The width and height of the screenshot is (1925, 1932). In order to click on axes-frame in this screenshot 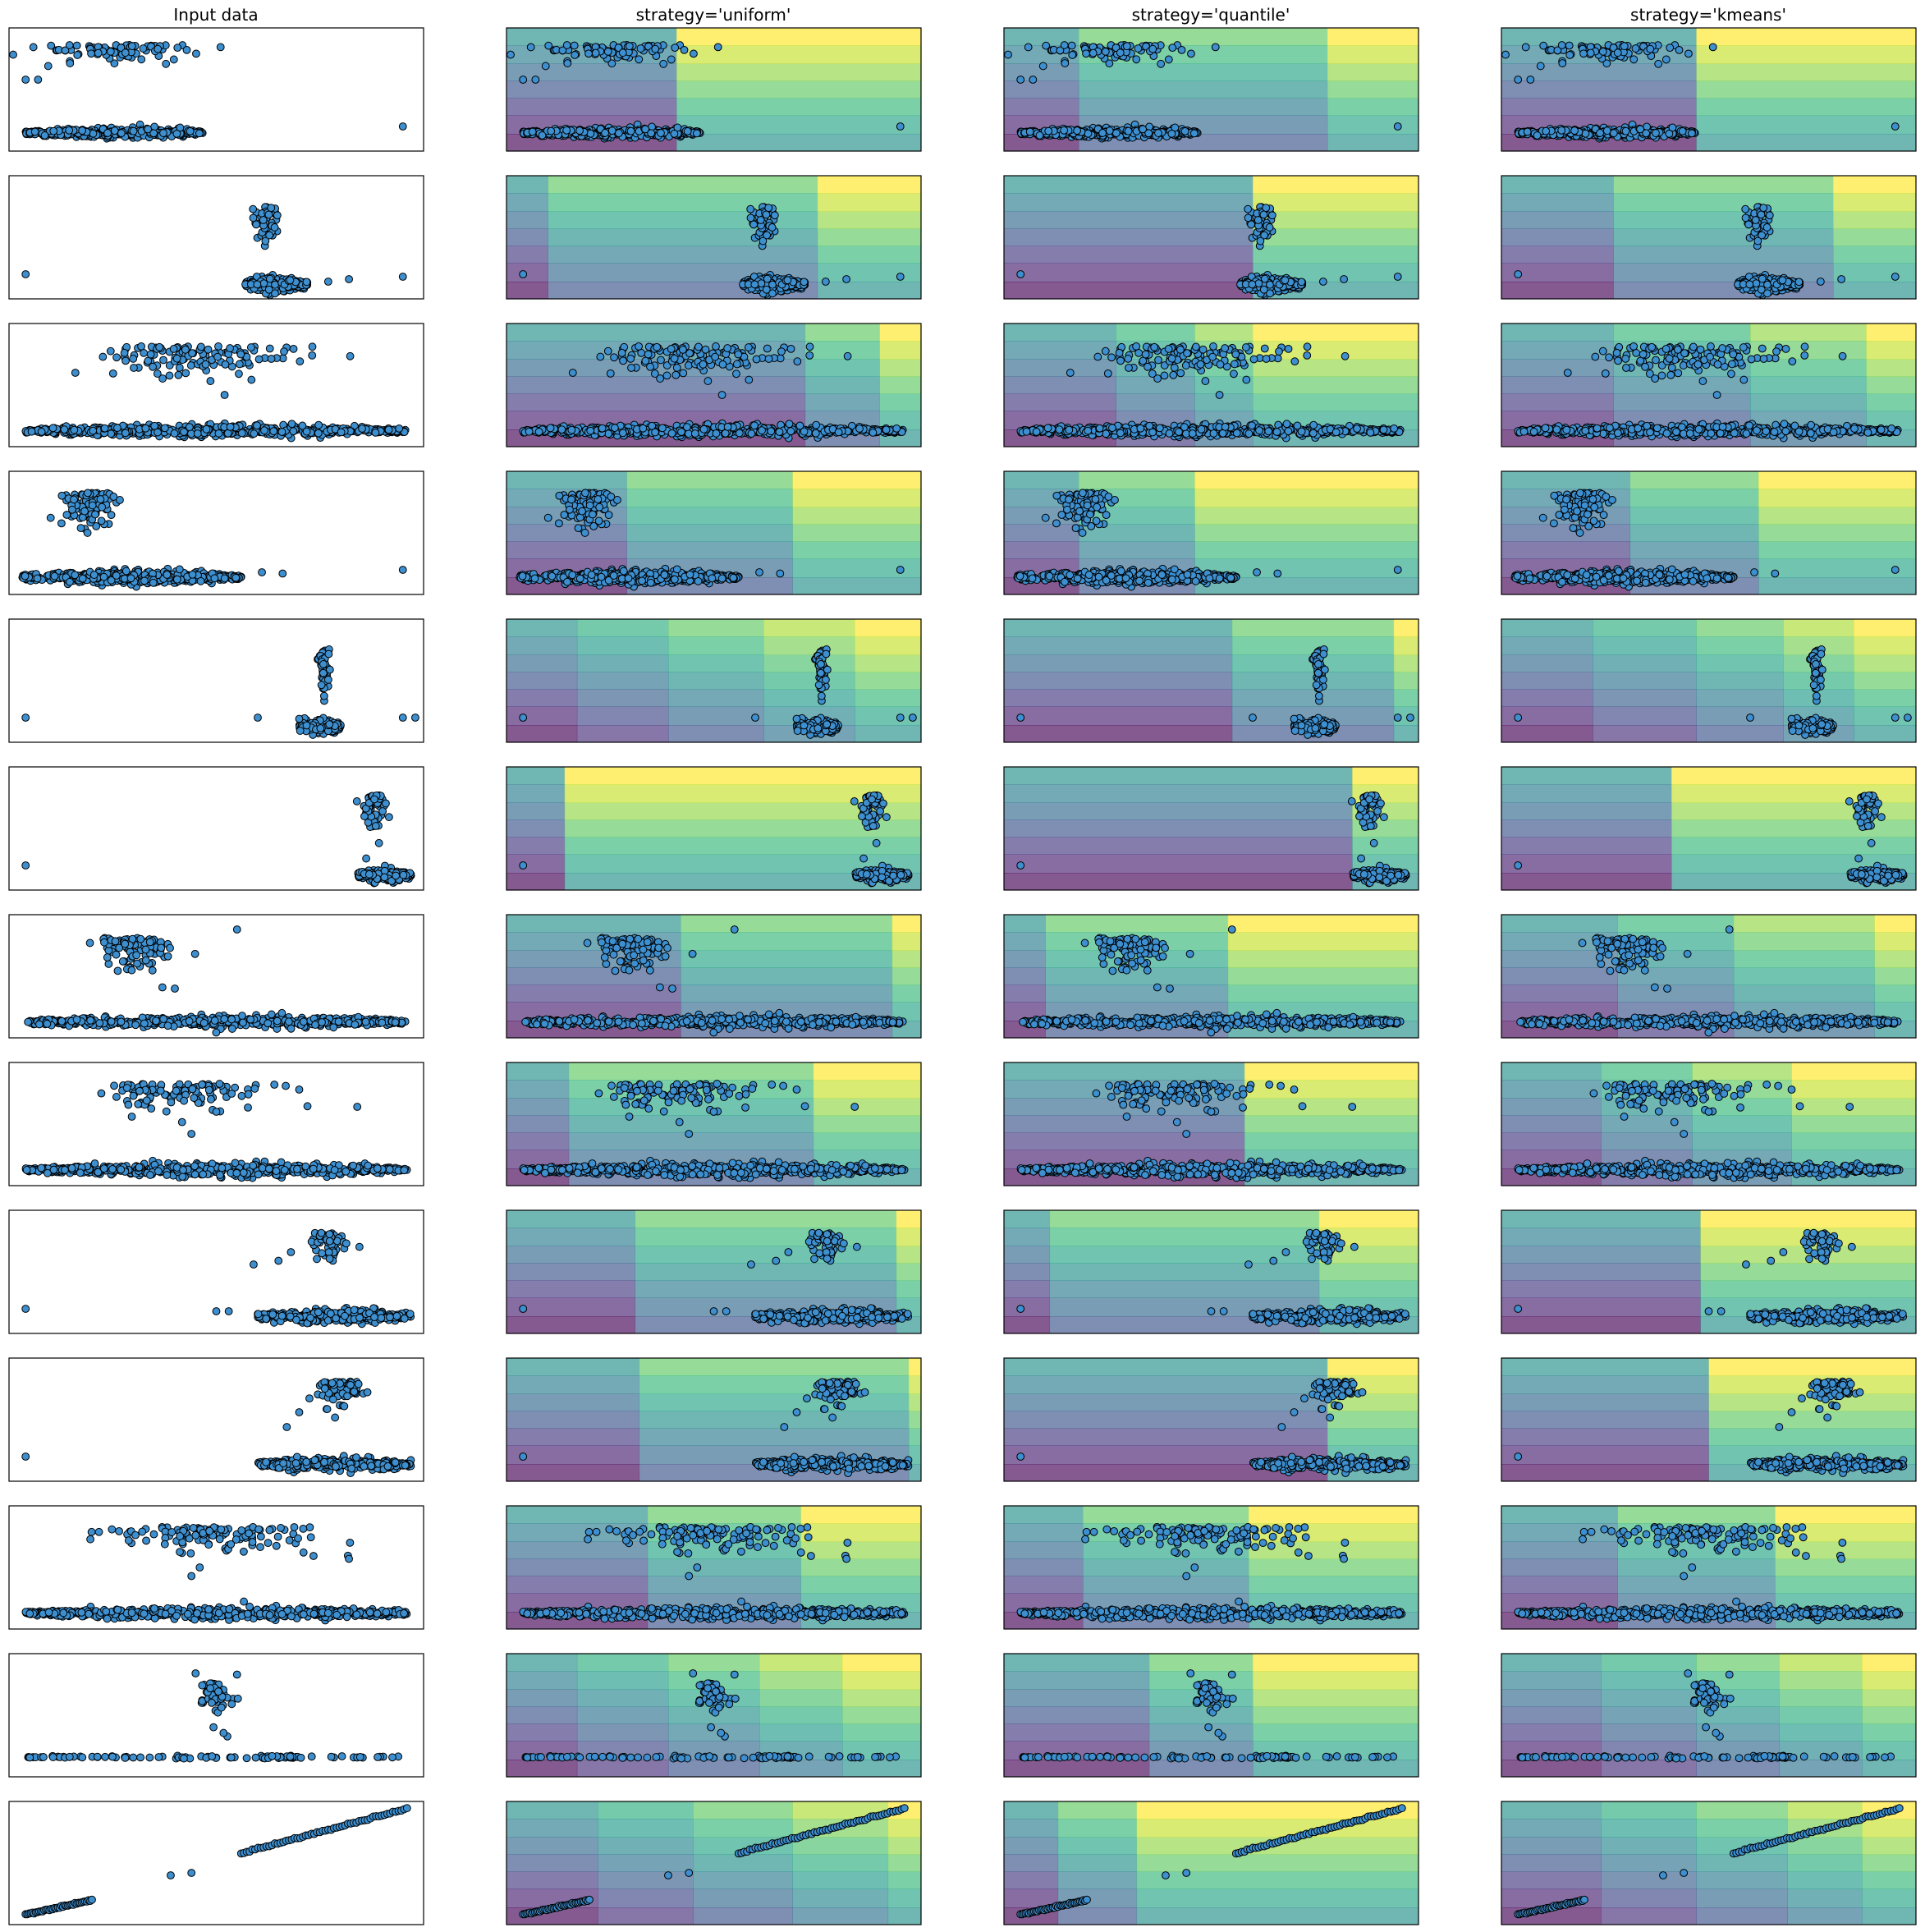, I will do `click(1211, 89)`.